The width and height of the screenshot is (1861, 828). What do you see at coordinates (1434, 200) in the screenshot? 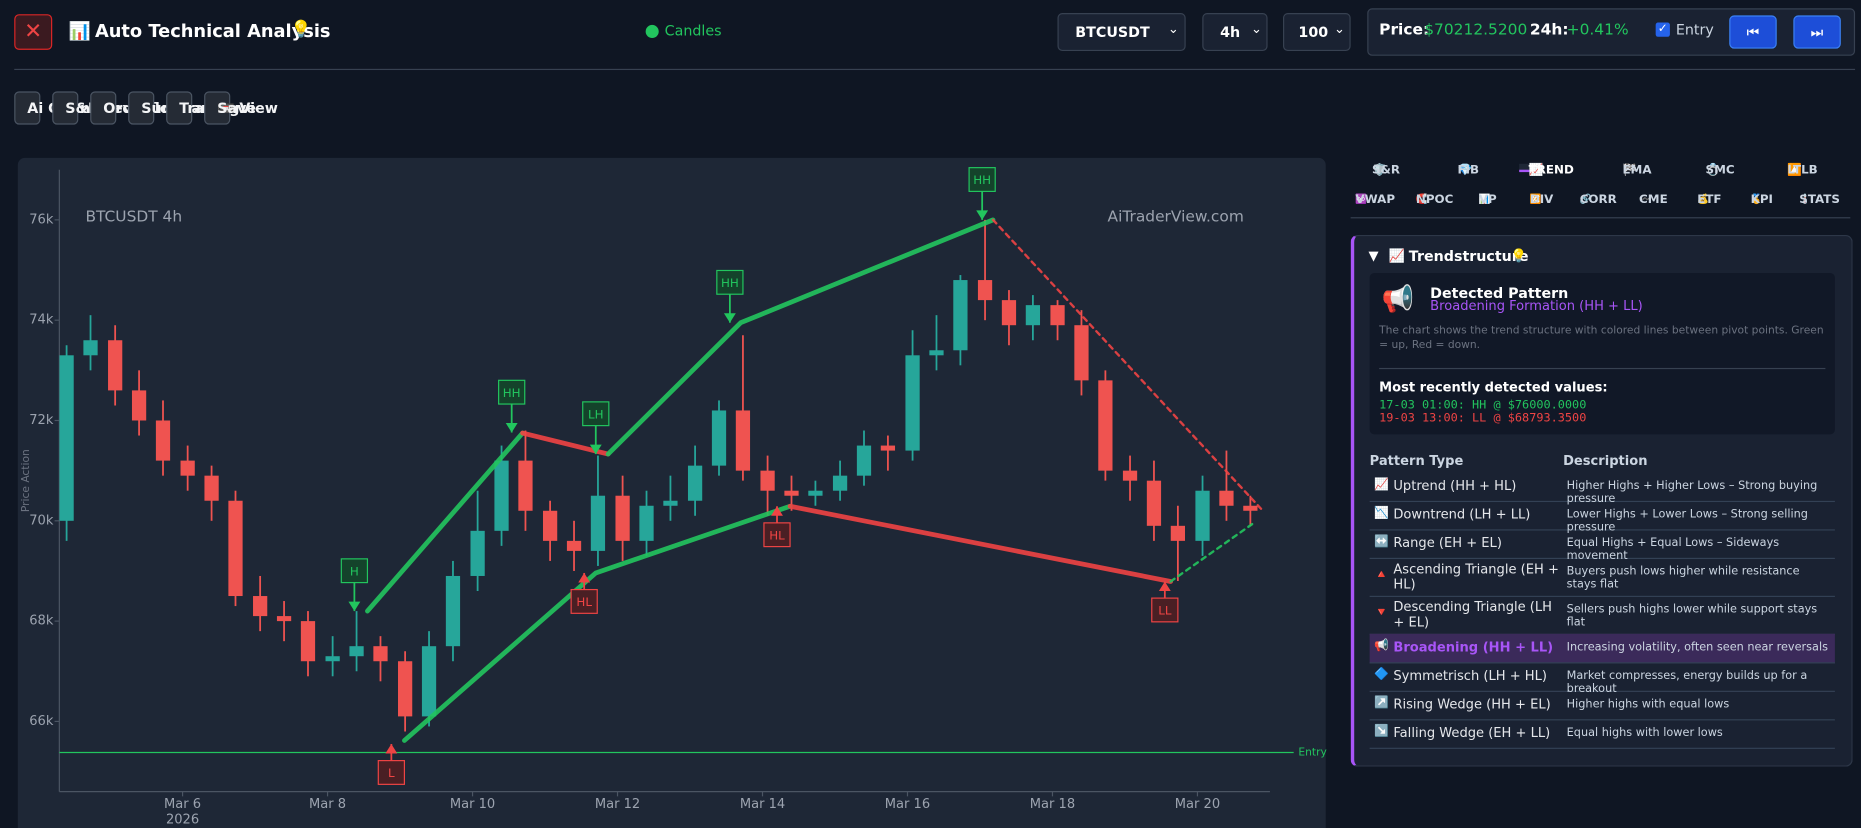
I see `tab-label: NPOC` at bounding box center [1434, 200].